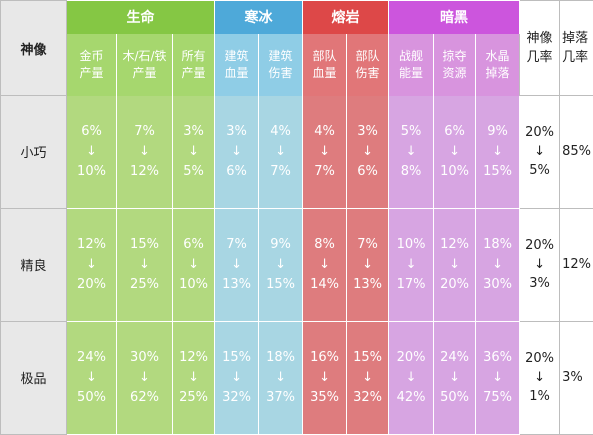  Describe the element at coordinates (411, 245) in the screenshot. I see `value-from: 10%` at that location.